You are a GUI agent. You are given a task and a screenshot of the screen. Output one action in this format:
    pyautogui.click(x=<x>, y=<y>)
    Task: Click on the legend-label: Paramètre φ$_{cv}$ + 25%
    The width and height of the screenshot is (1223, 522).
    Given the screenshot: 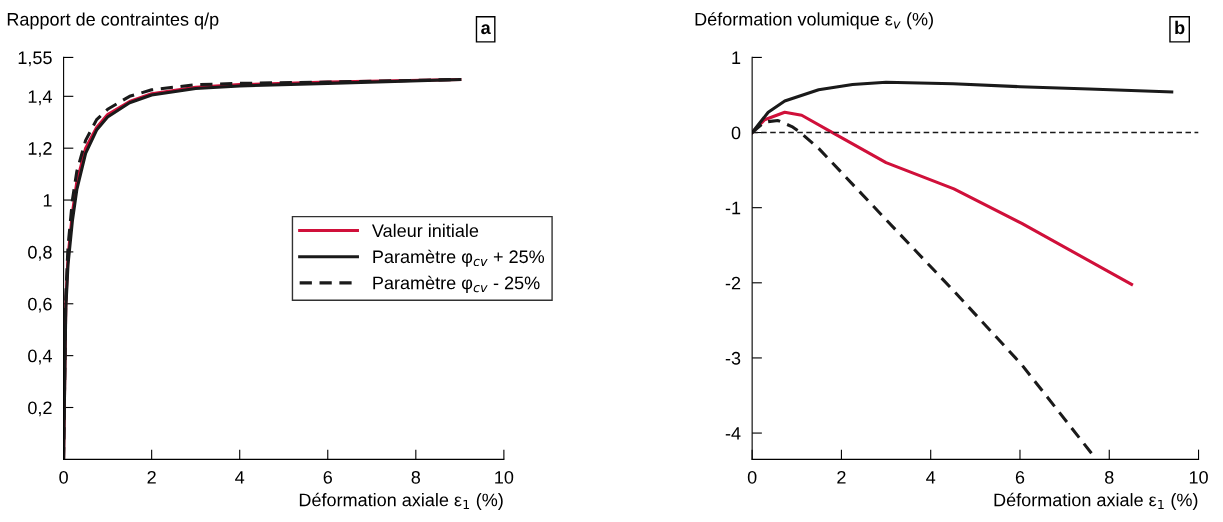 What is the action you would take?
    pyautogui.click(x=459, y=258)
    